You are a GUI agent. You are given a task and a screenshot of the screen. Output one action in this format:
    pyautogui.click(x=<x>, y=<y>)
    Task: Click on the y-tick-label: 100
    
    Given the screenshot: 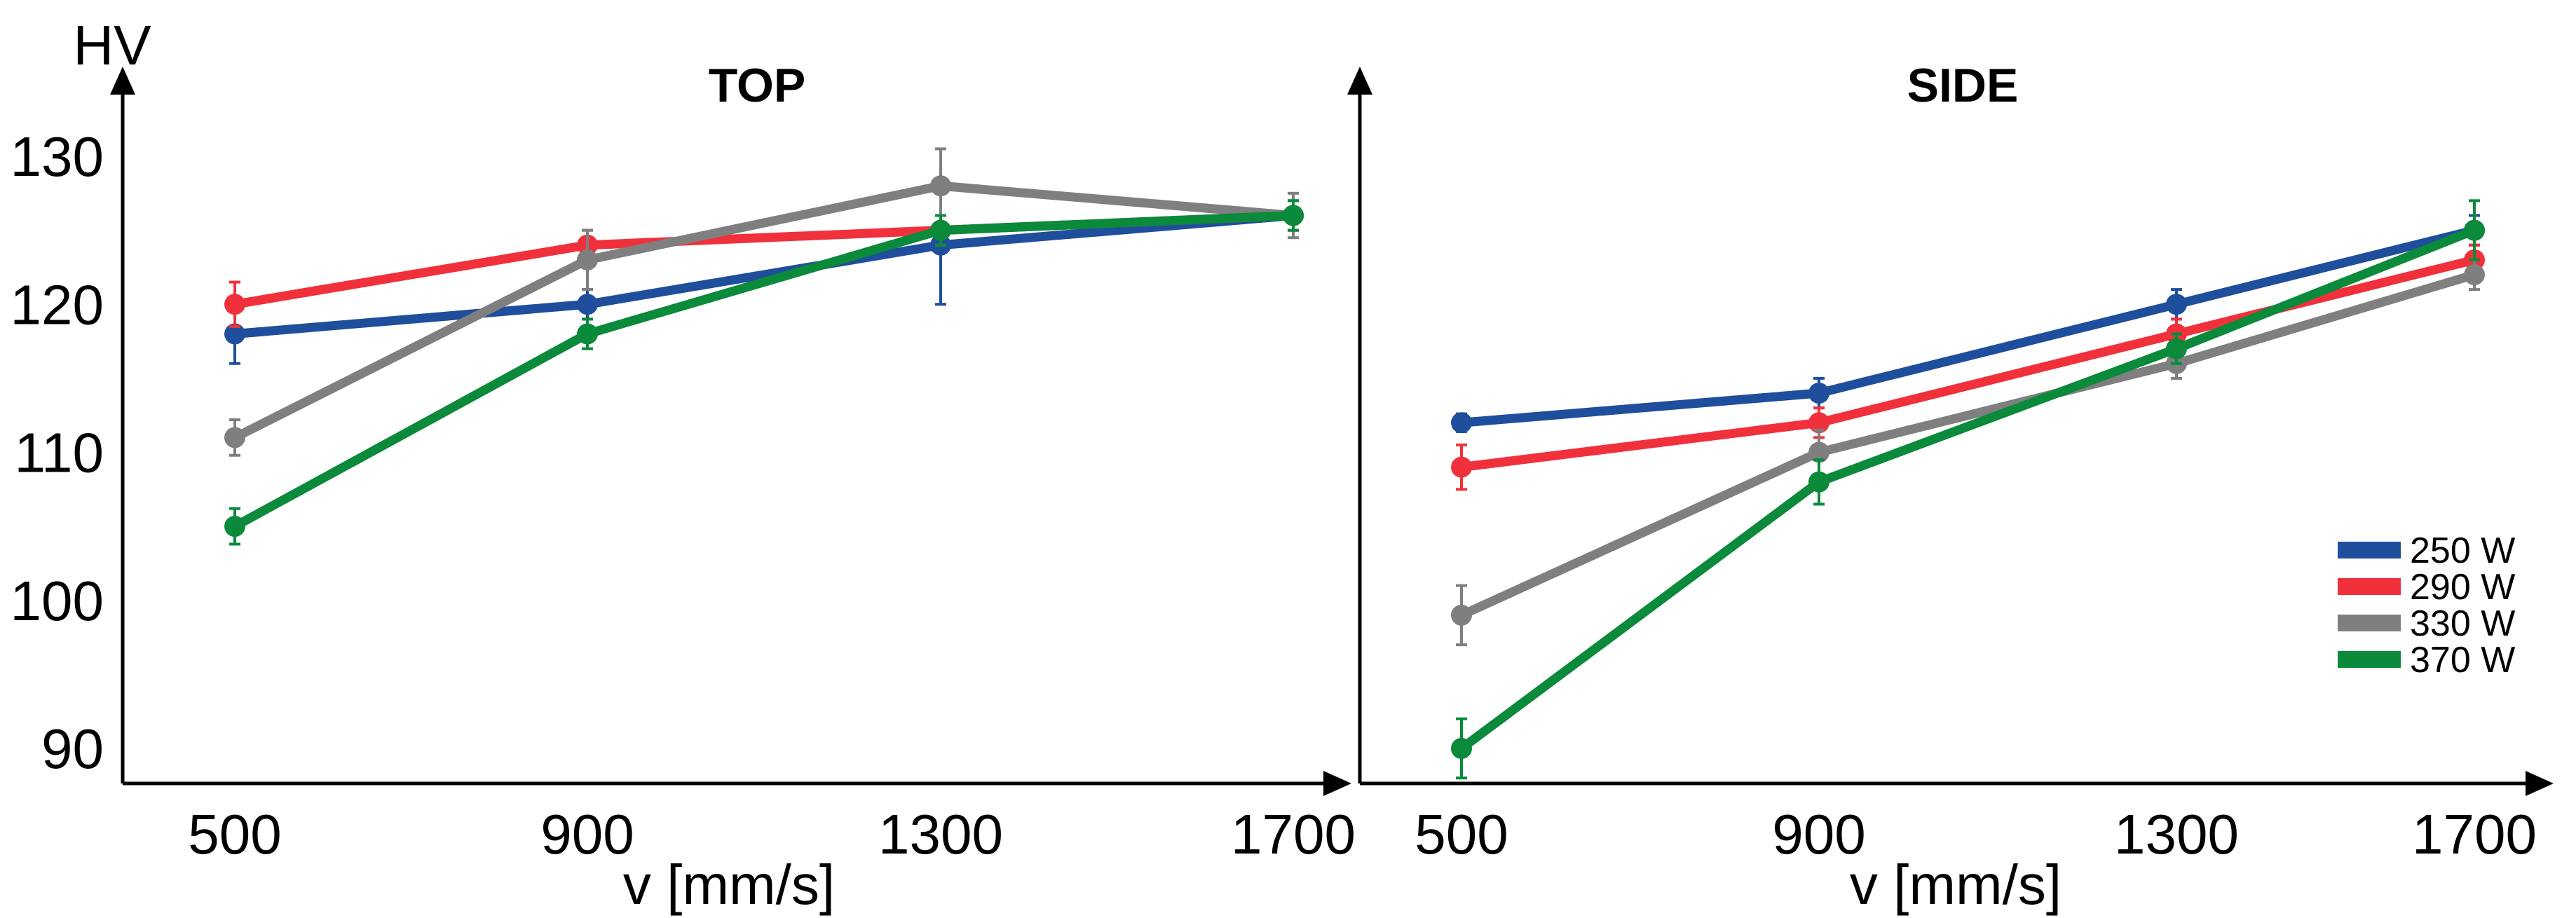 What is the action you would take?
    pyautogui.click(x=57, y=601)
    